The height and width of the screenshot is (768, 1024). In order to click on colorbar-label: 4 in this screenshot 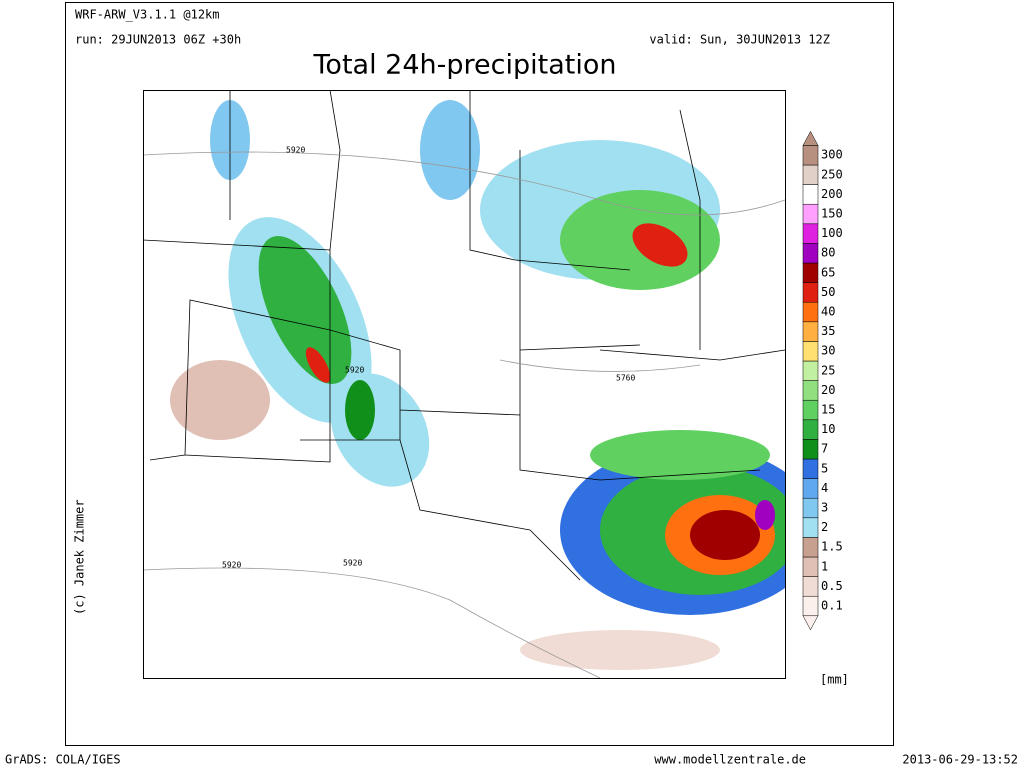, I will do `click(824, 488)`.